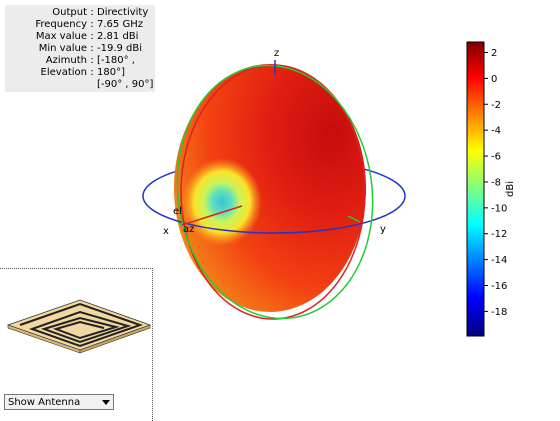 This screenshot has width=560, height=421. What do you see at coordinates (499, 312) in the screenshot?
I see `colorbar-tick-label: -18` at bounding box center [499, 312].